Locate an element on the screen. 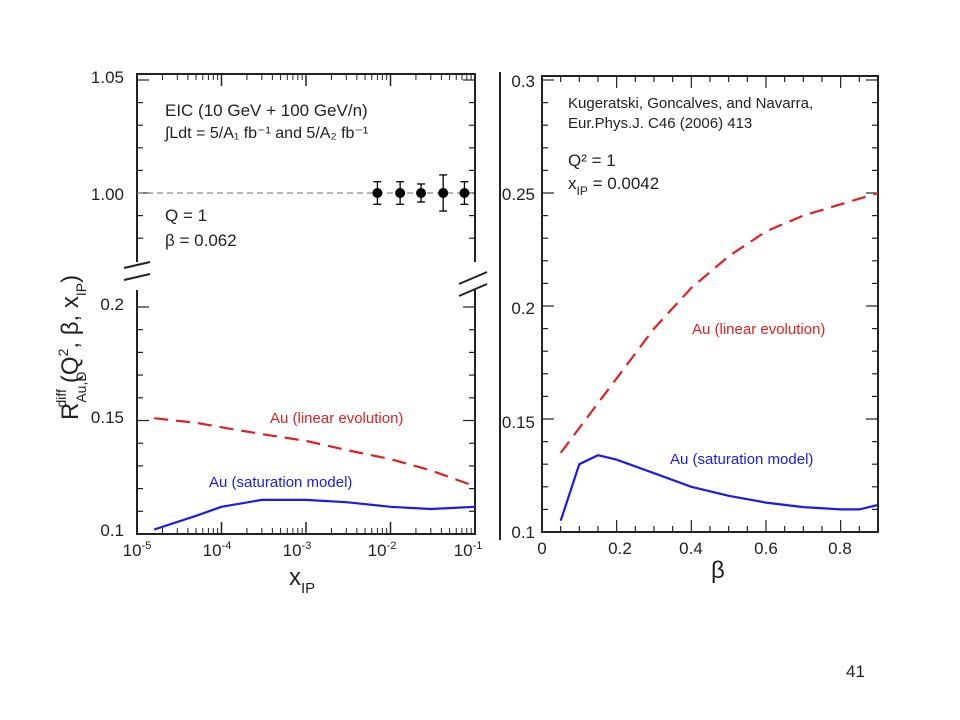 Image resolution: width=960 pixels, height=720 pixels. right-ytick-label: 0.1 is located at coordinates (523, 532).